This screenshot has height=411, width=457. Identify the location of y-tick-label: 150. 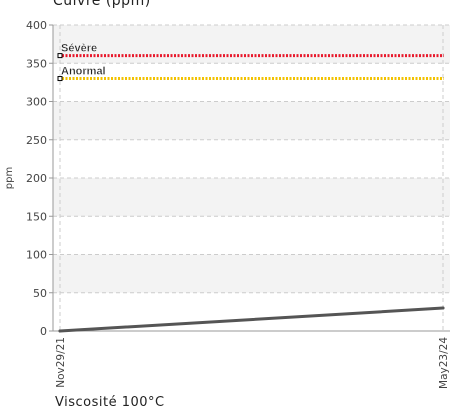
(36, 216).